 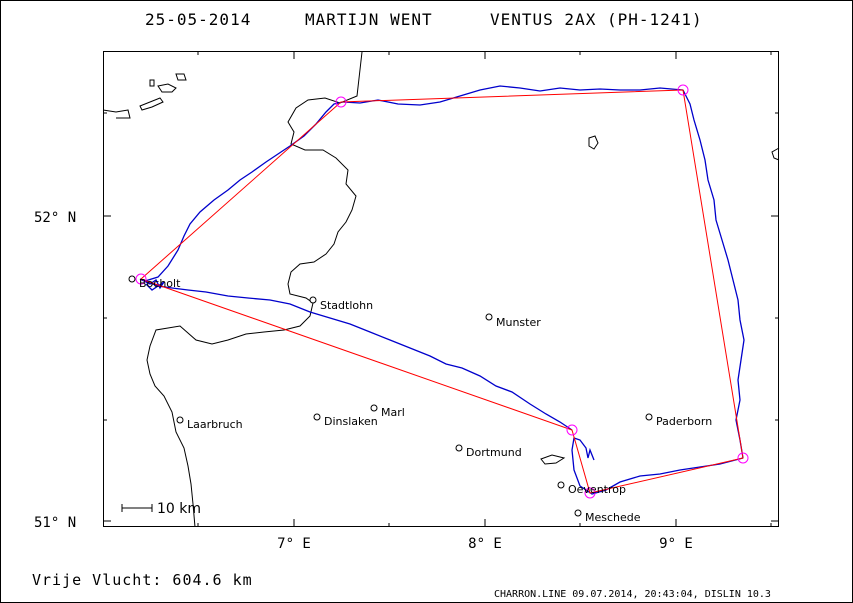 What do you see at coordinates (346, 305) in the screenshot?
I see `city-label-stadtlohn: Stadtlohn` at bounding box center [346, 305].